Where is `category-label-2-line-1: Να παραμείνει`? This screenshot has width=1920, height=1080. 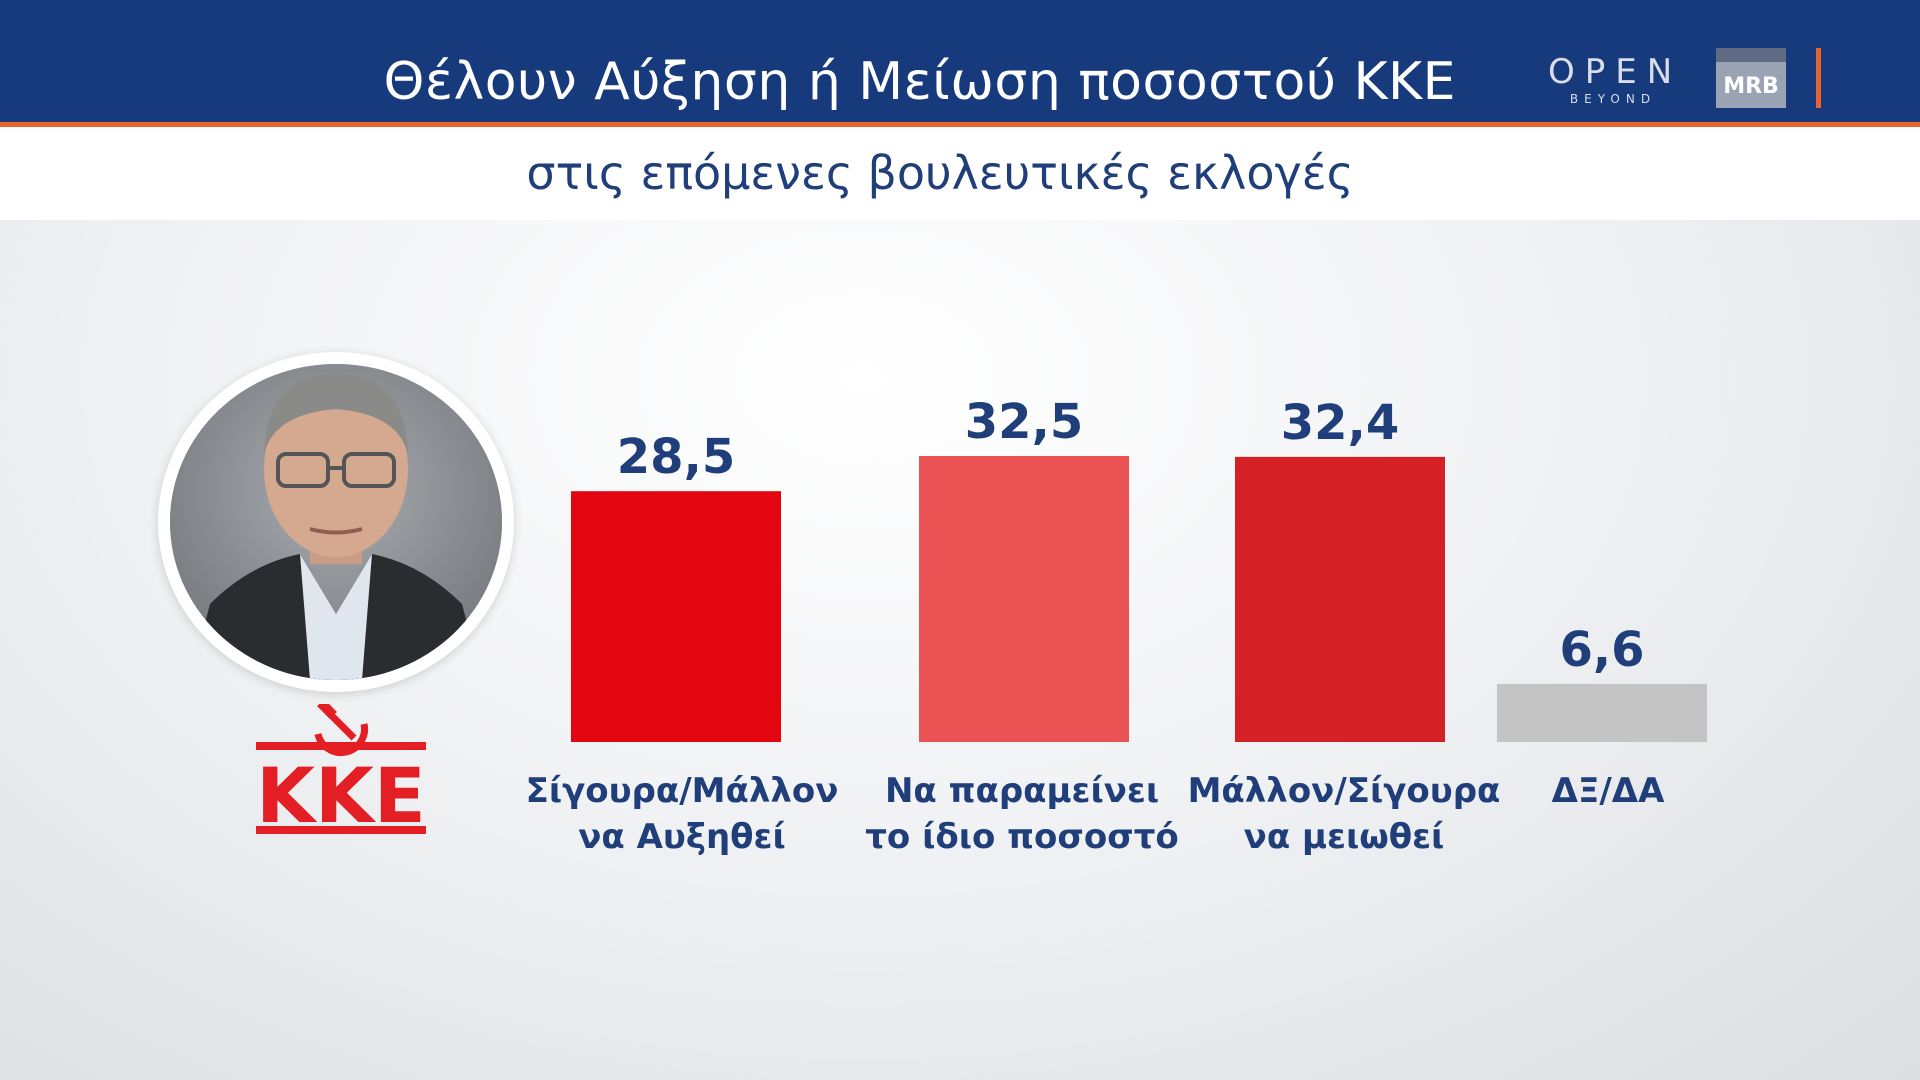
category-label-2-line-1: Να παραμείνει is located at coordinates (1022, 791).